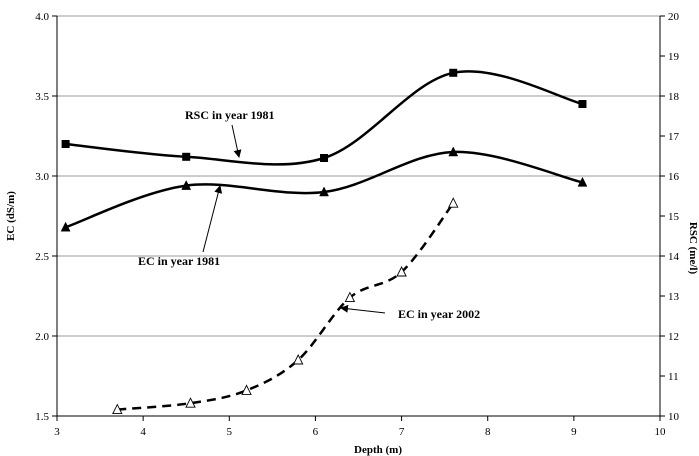  What do you see at coordinates (674, 17) in the screenshot?
I see `y2-tick-label: 20` at bounding box center [674, 17].